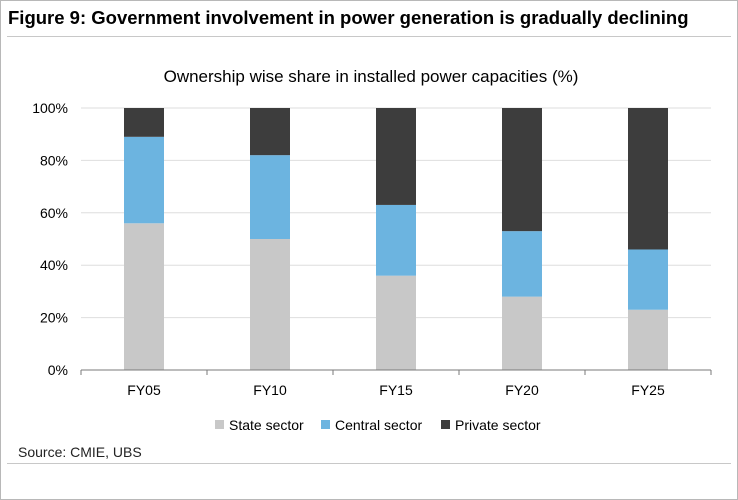 This screenshot has width=738, height=500. I want to click on y-tick-label: 0%, so click(58, 370).